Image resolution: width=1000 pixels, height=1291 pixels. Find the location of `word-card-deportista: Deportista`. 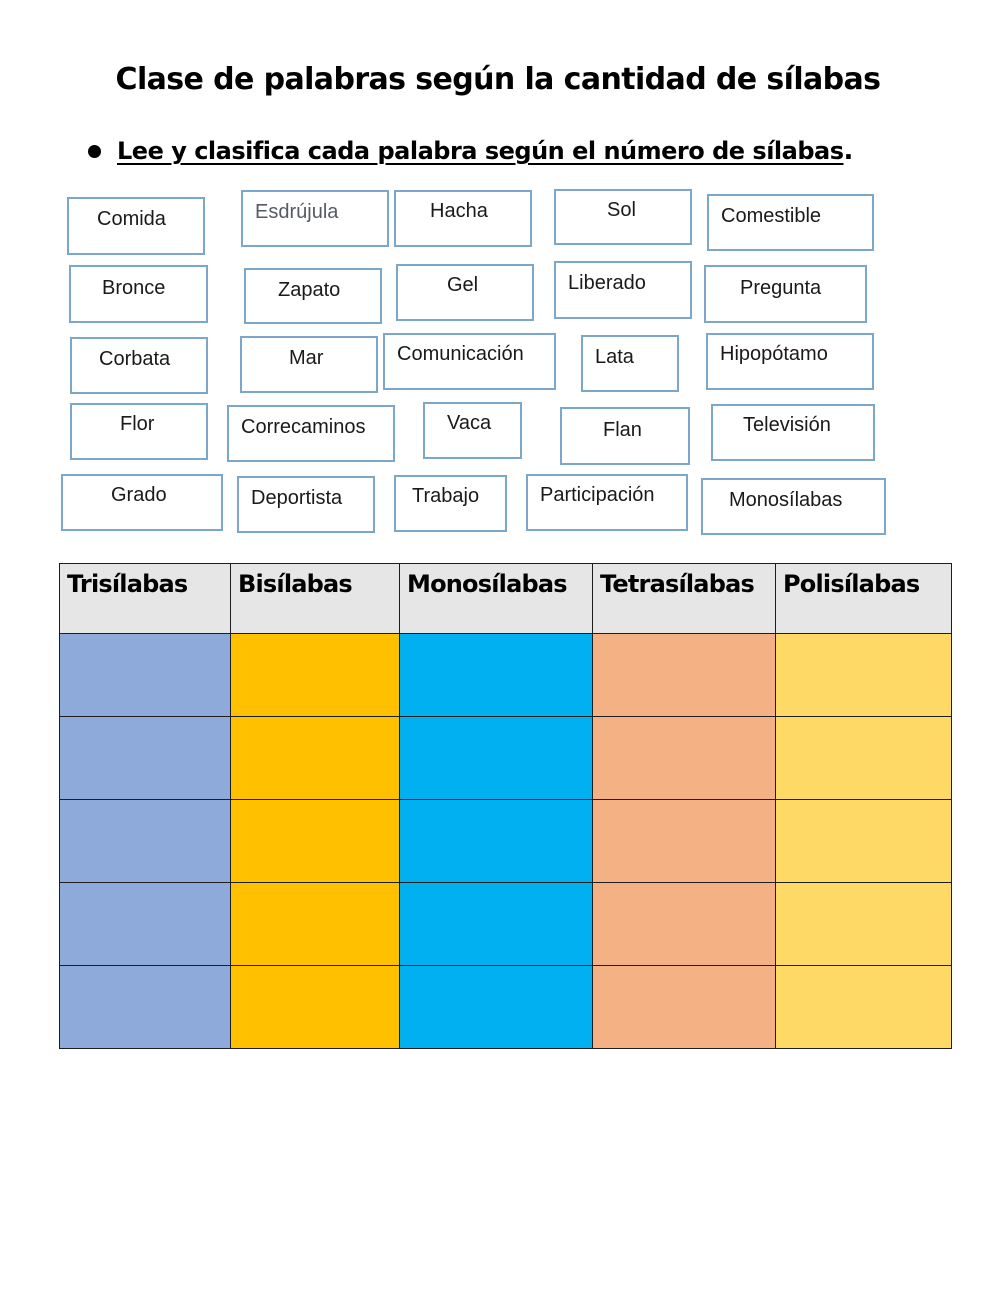

word-card-deportista: Deportista is located at coordinates (306, 504).